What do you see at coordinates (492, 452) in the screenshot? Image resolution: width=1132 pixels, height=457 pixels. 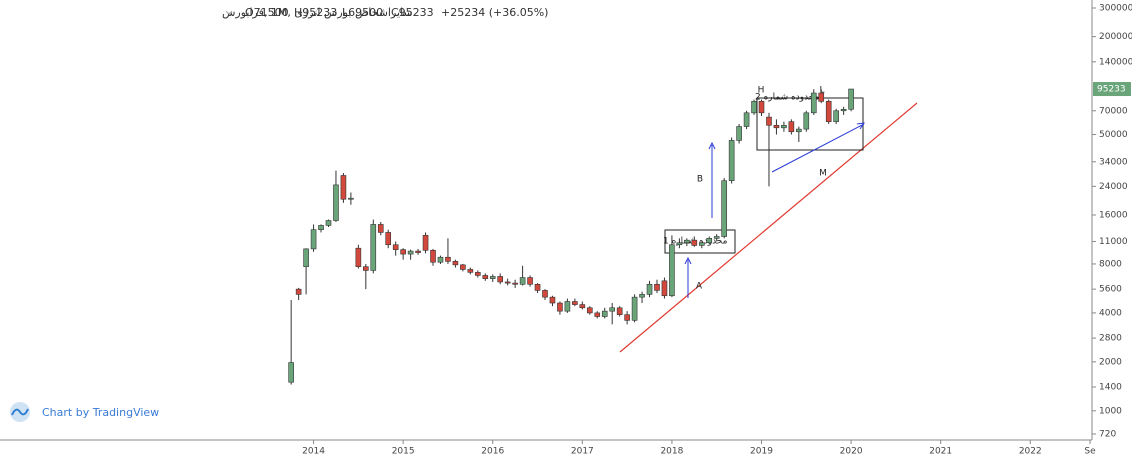 I see `x-tick-label: 2016` at bounding box center [492, 452].